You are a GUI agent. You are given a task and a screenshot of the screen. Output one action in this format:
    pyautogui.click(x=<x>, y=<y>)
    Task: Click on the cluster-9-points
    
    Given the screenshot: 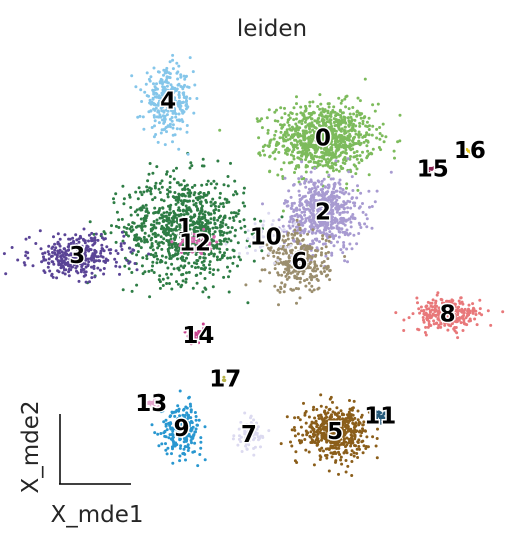 What is the action you would take?
    pyautogui.click(x=178, y=428)
    